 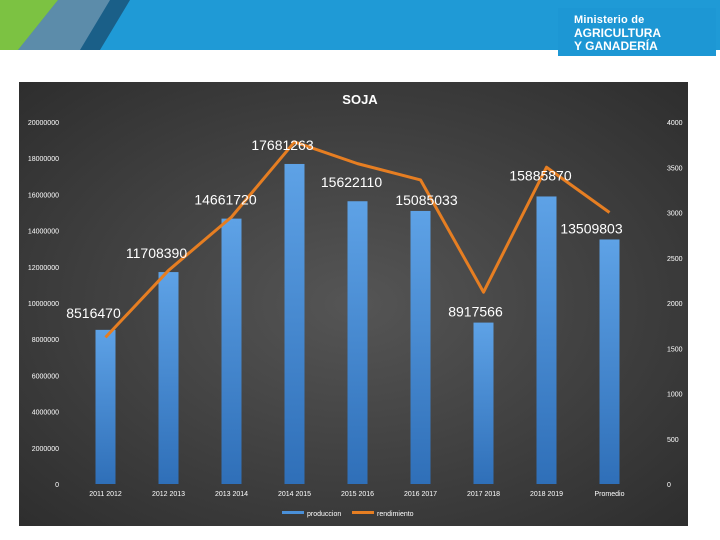 I want to click on left-tick-label: 8000000, so click(x=45, y=340).